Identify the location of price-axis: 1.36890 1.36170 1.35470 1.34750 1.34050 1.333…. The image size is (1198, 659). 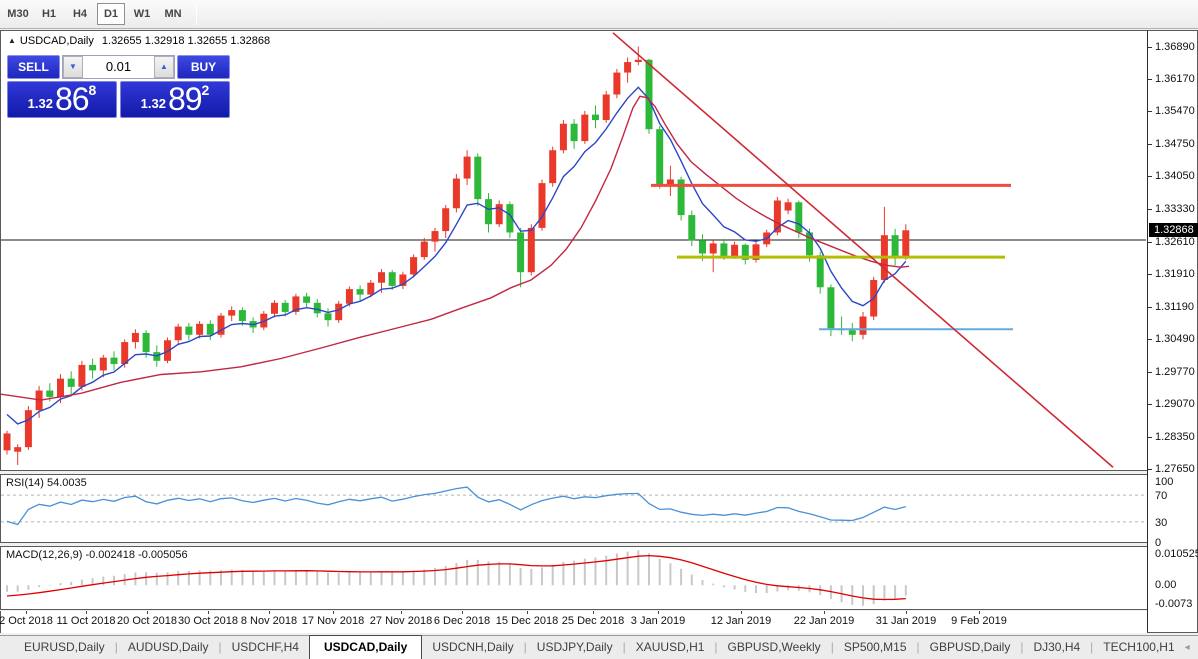
(1172, 331).